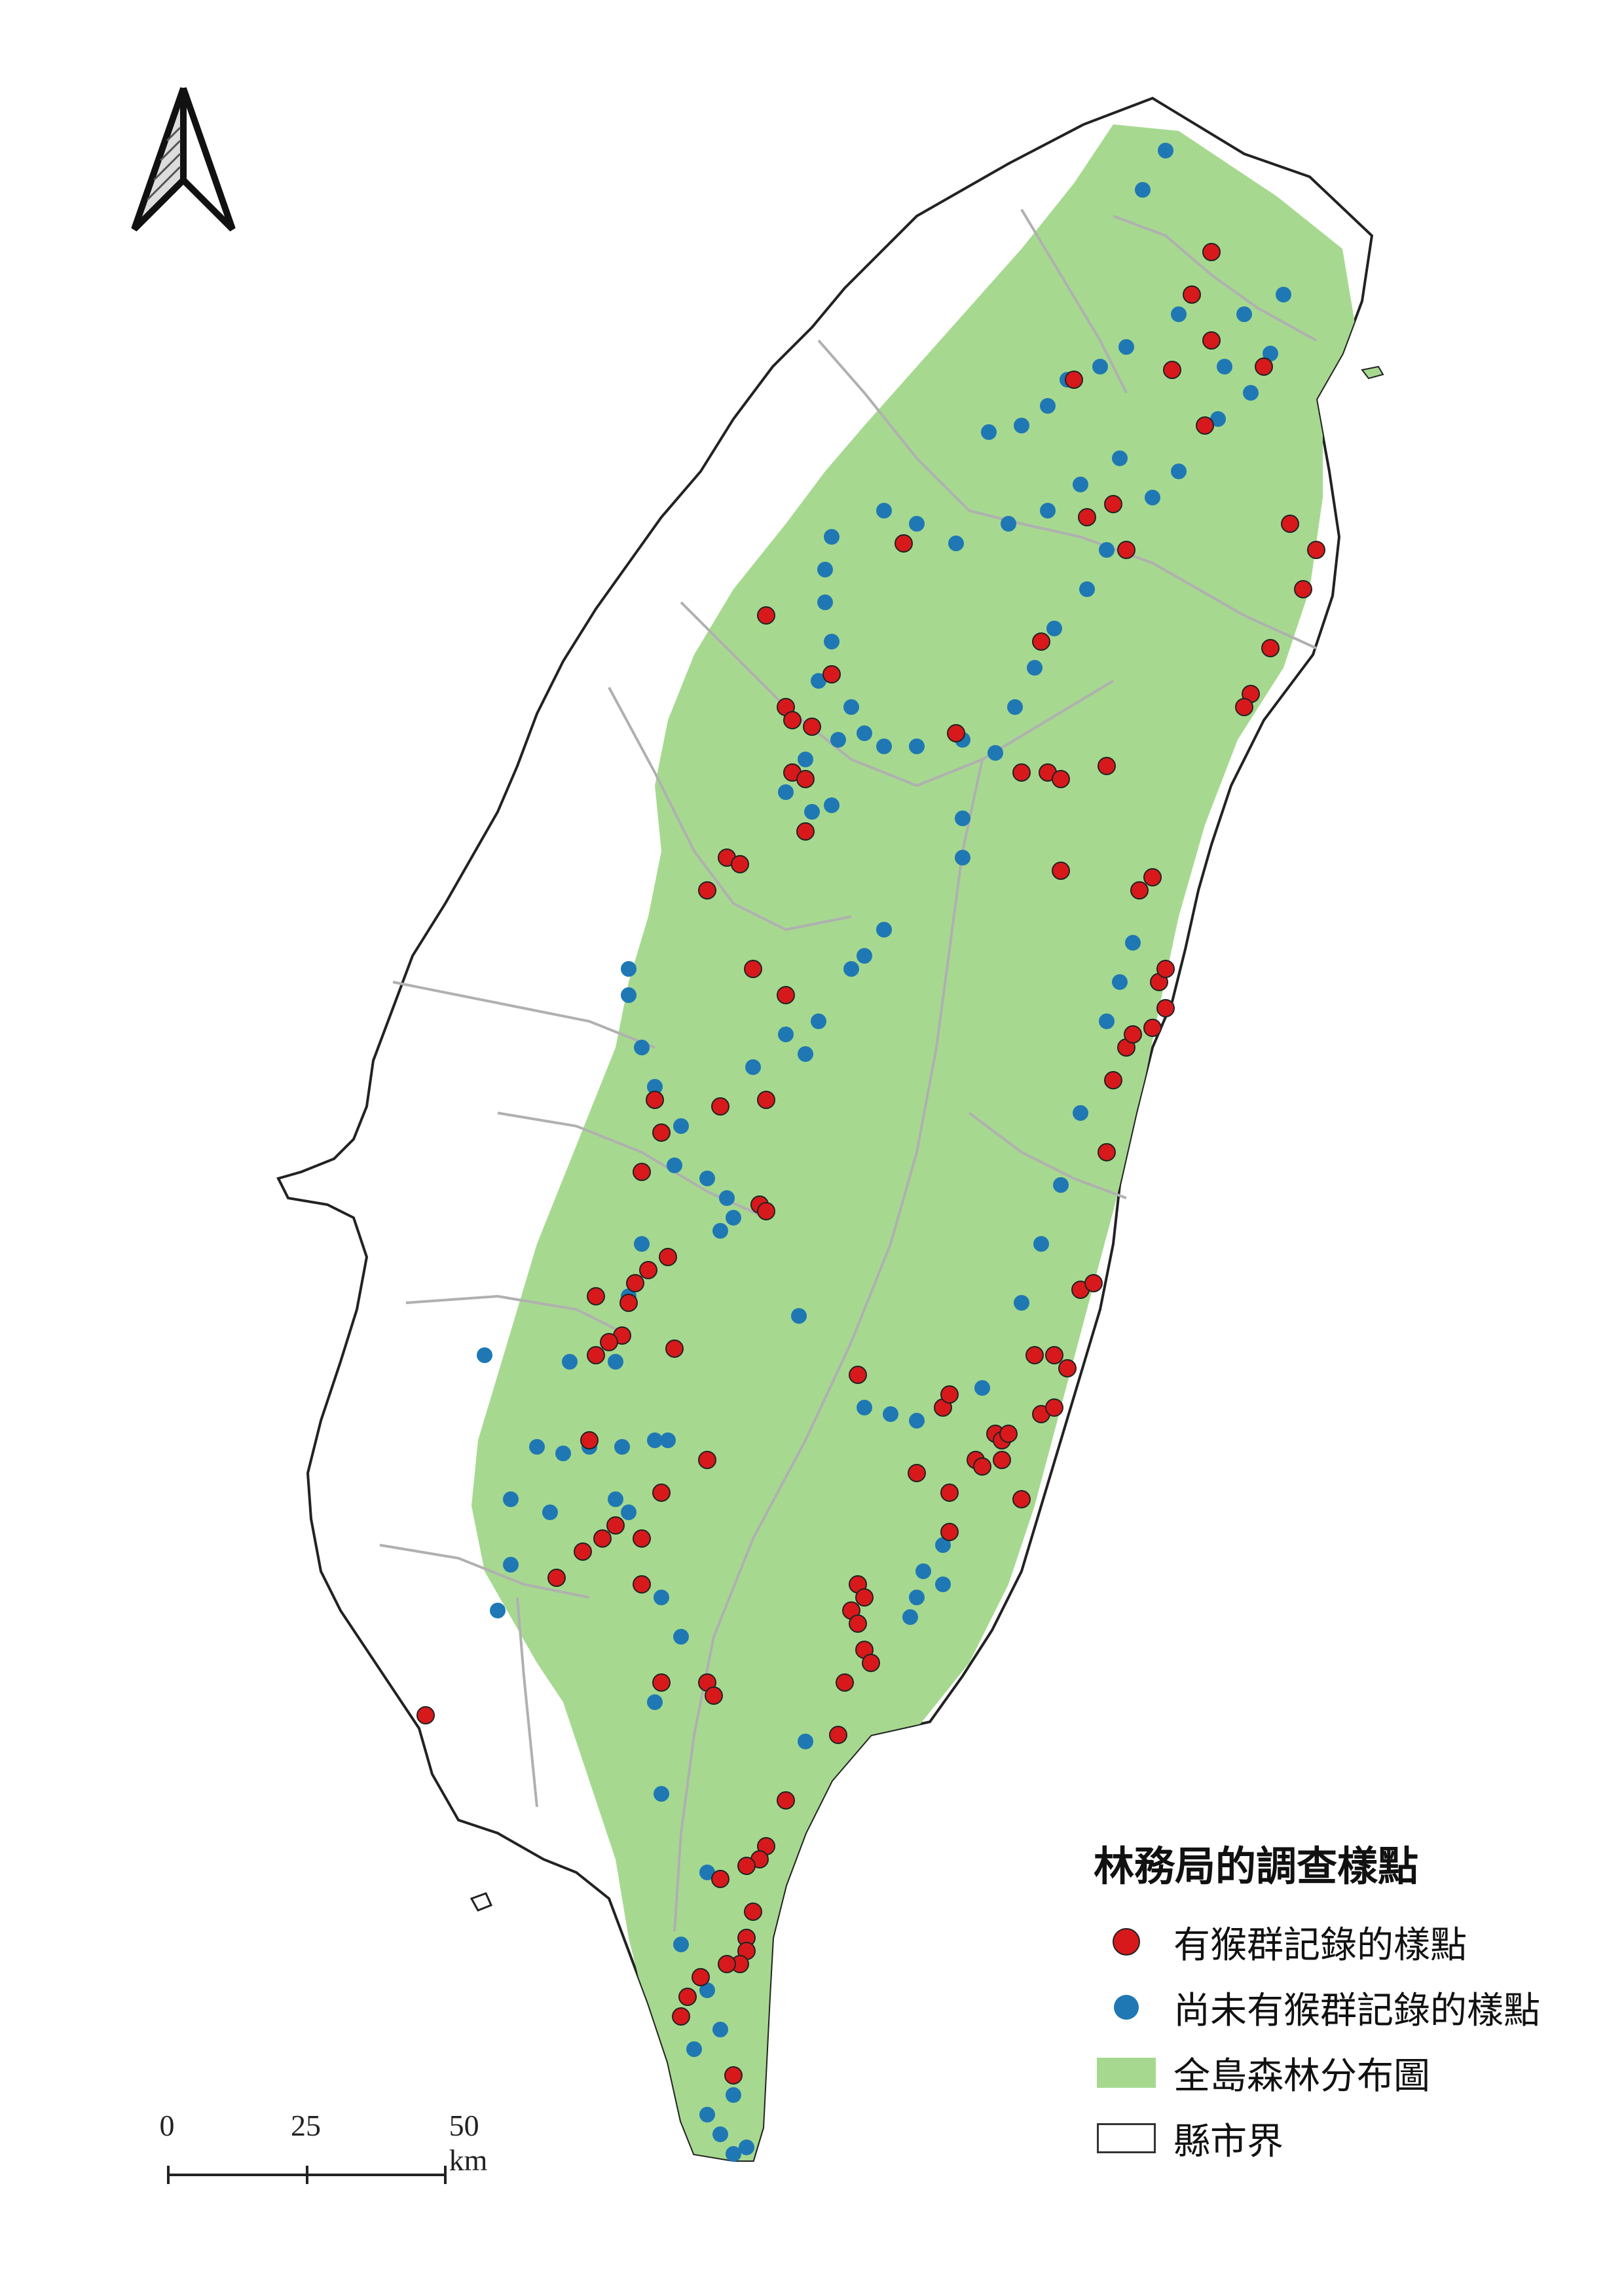 The image size is (1624, 2296). Describe the element at coordinates (1349, 2138) in the screenshot. I see `legend-item-county: 縣市界` at that location.